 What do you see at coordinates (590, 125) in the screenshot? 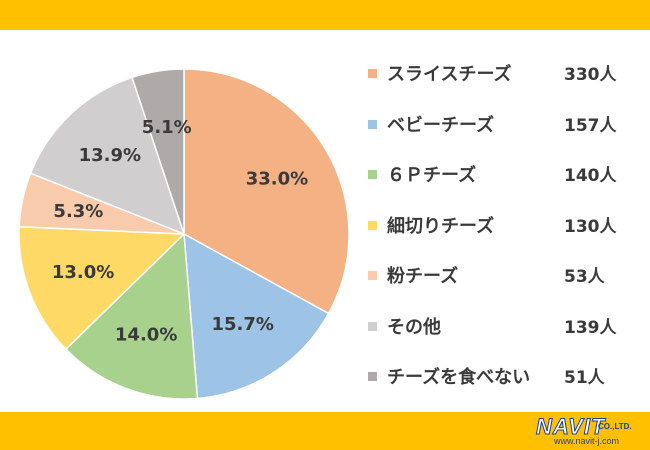
I see `legend-count: 157人` at bounding box center [590, 125].